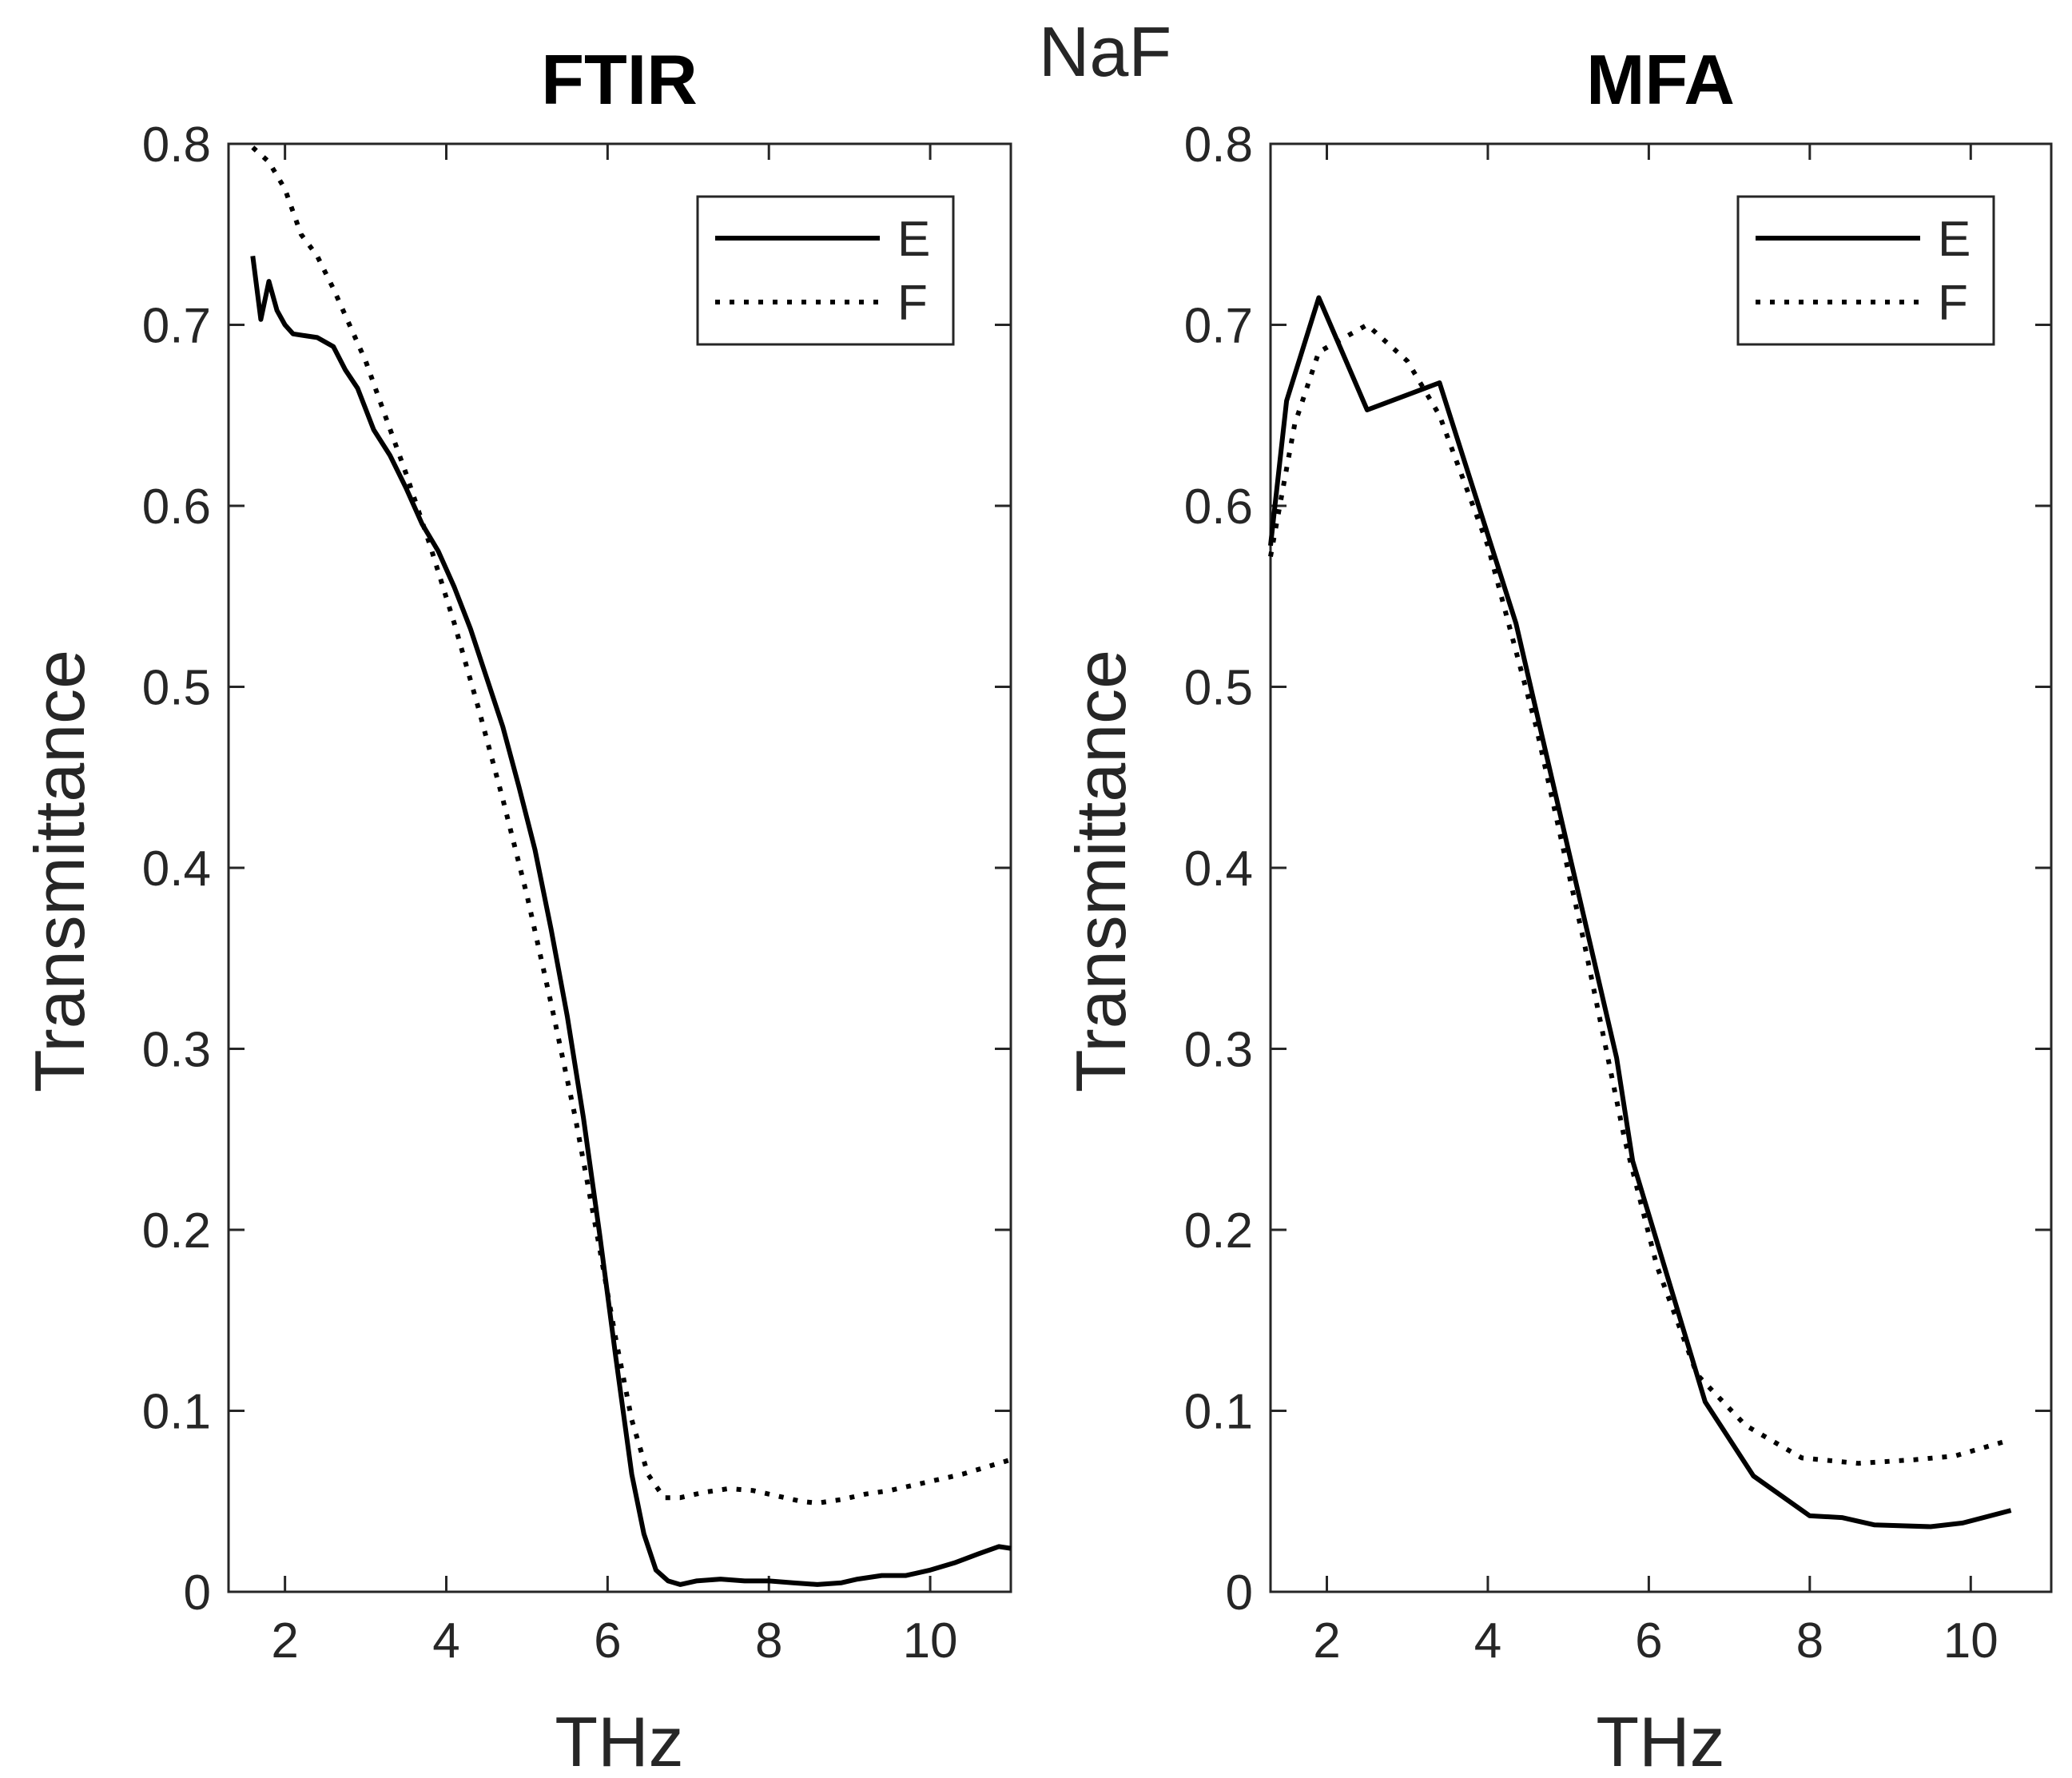  What do you see at coordinates (1660, 79) in the screenshot?
I see `chart-title: MFA` at bounding box center [1660, 79].